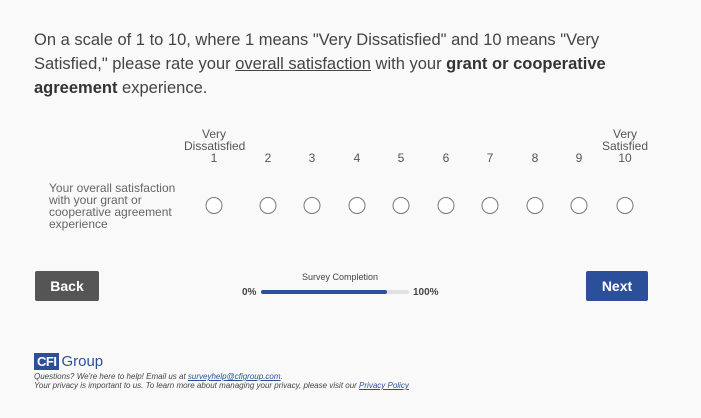 The image size is (701, 418). I want to click on scale-column-4: 4, so click(357, 158).